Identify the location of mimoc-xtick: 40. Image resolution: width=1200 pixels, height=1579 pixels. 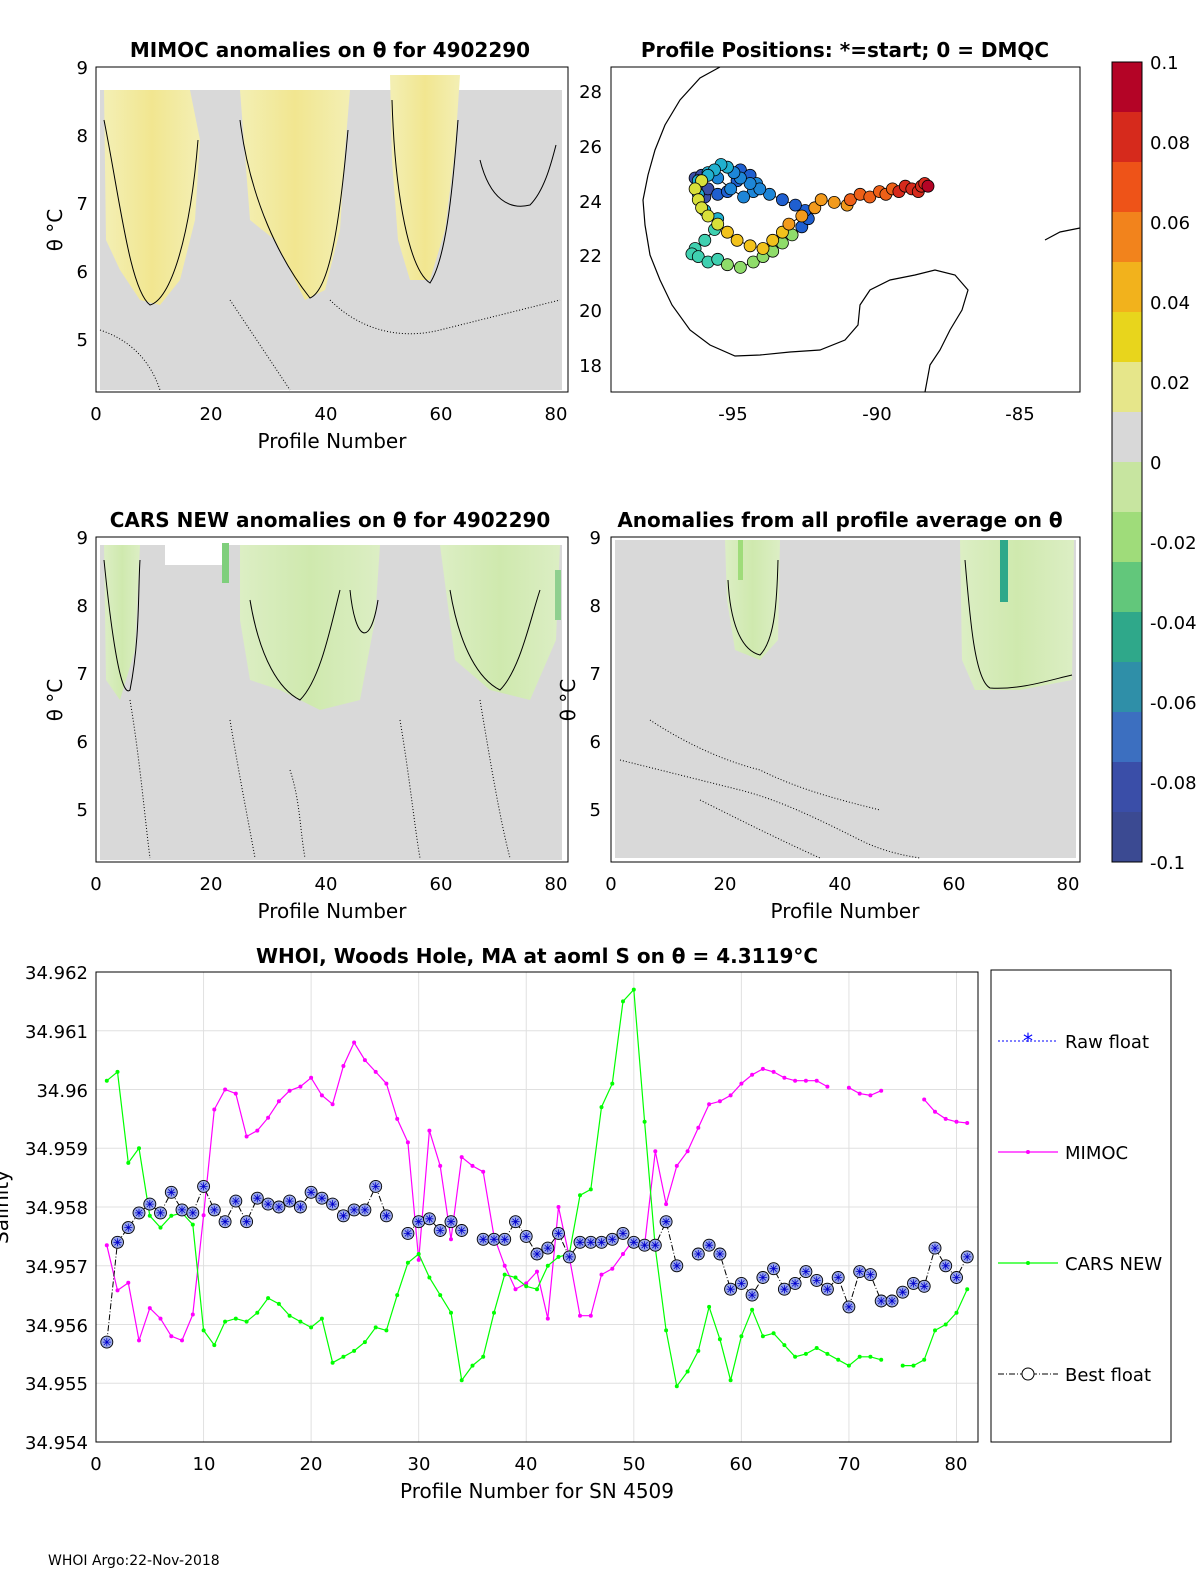
(326, 414).